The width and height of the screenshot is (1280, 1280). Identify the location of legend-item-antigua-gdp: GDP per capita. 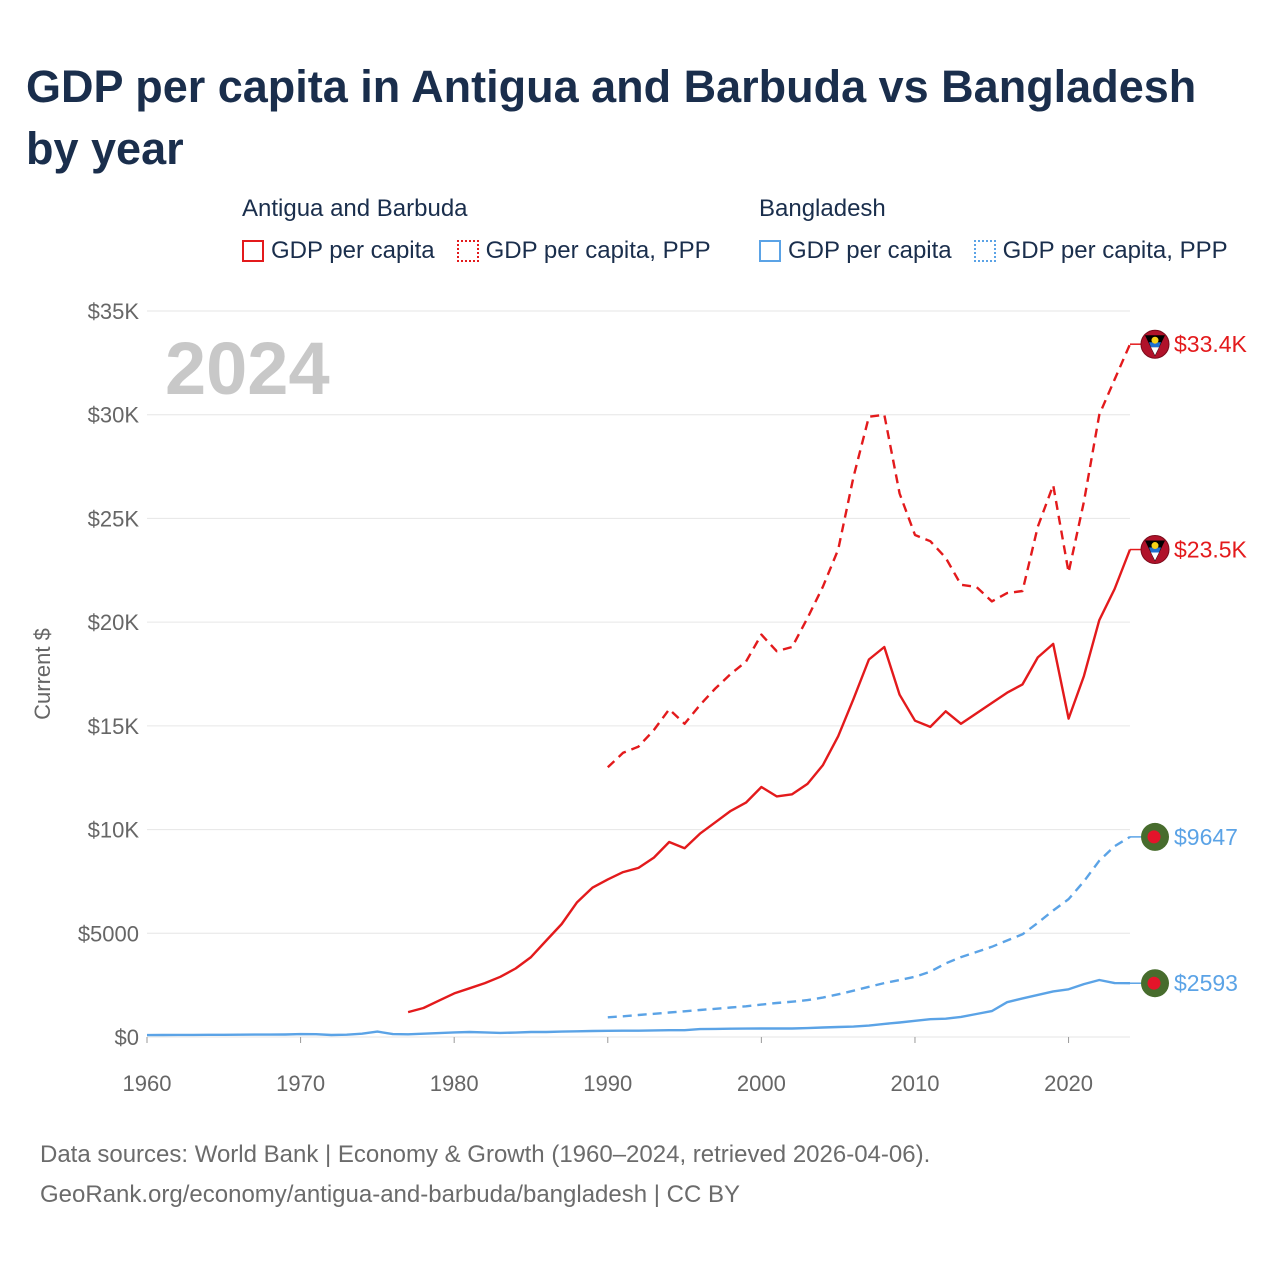
(338, 251).